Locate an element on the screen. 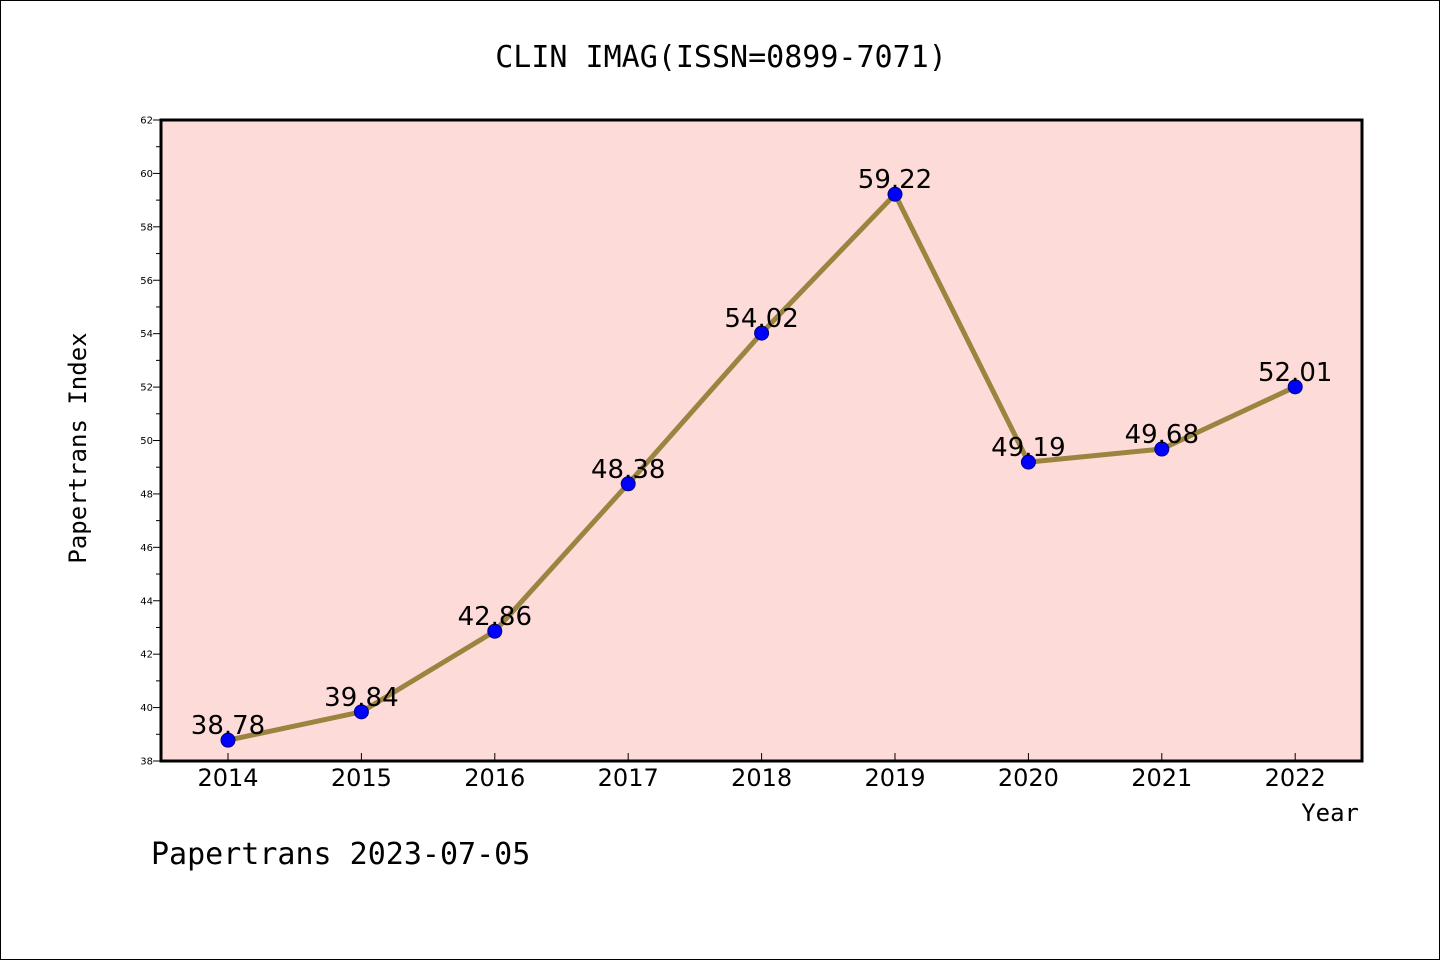  x-axis: 2014 2015 2016 2017 2018 2019 2020 2021 2022 is located at coordinates (761, 772).